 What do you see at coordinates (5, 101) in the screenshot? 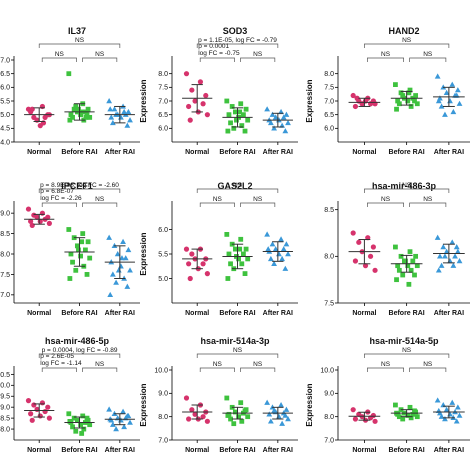
I see `y-tick-label: 5.5` at bounding box center [5, 101].